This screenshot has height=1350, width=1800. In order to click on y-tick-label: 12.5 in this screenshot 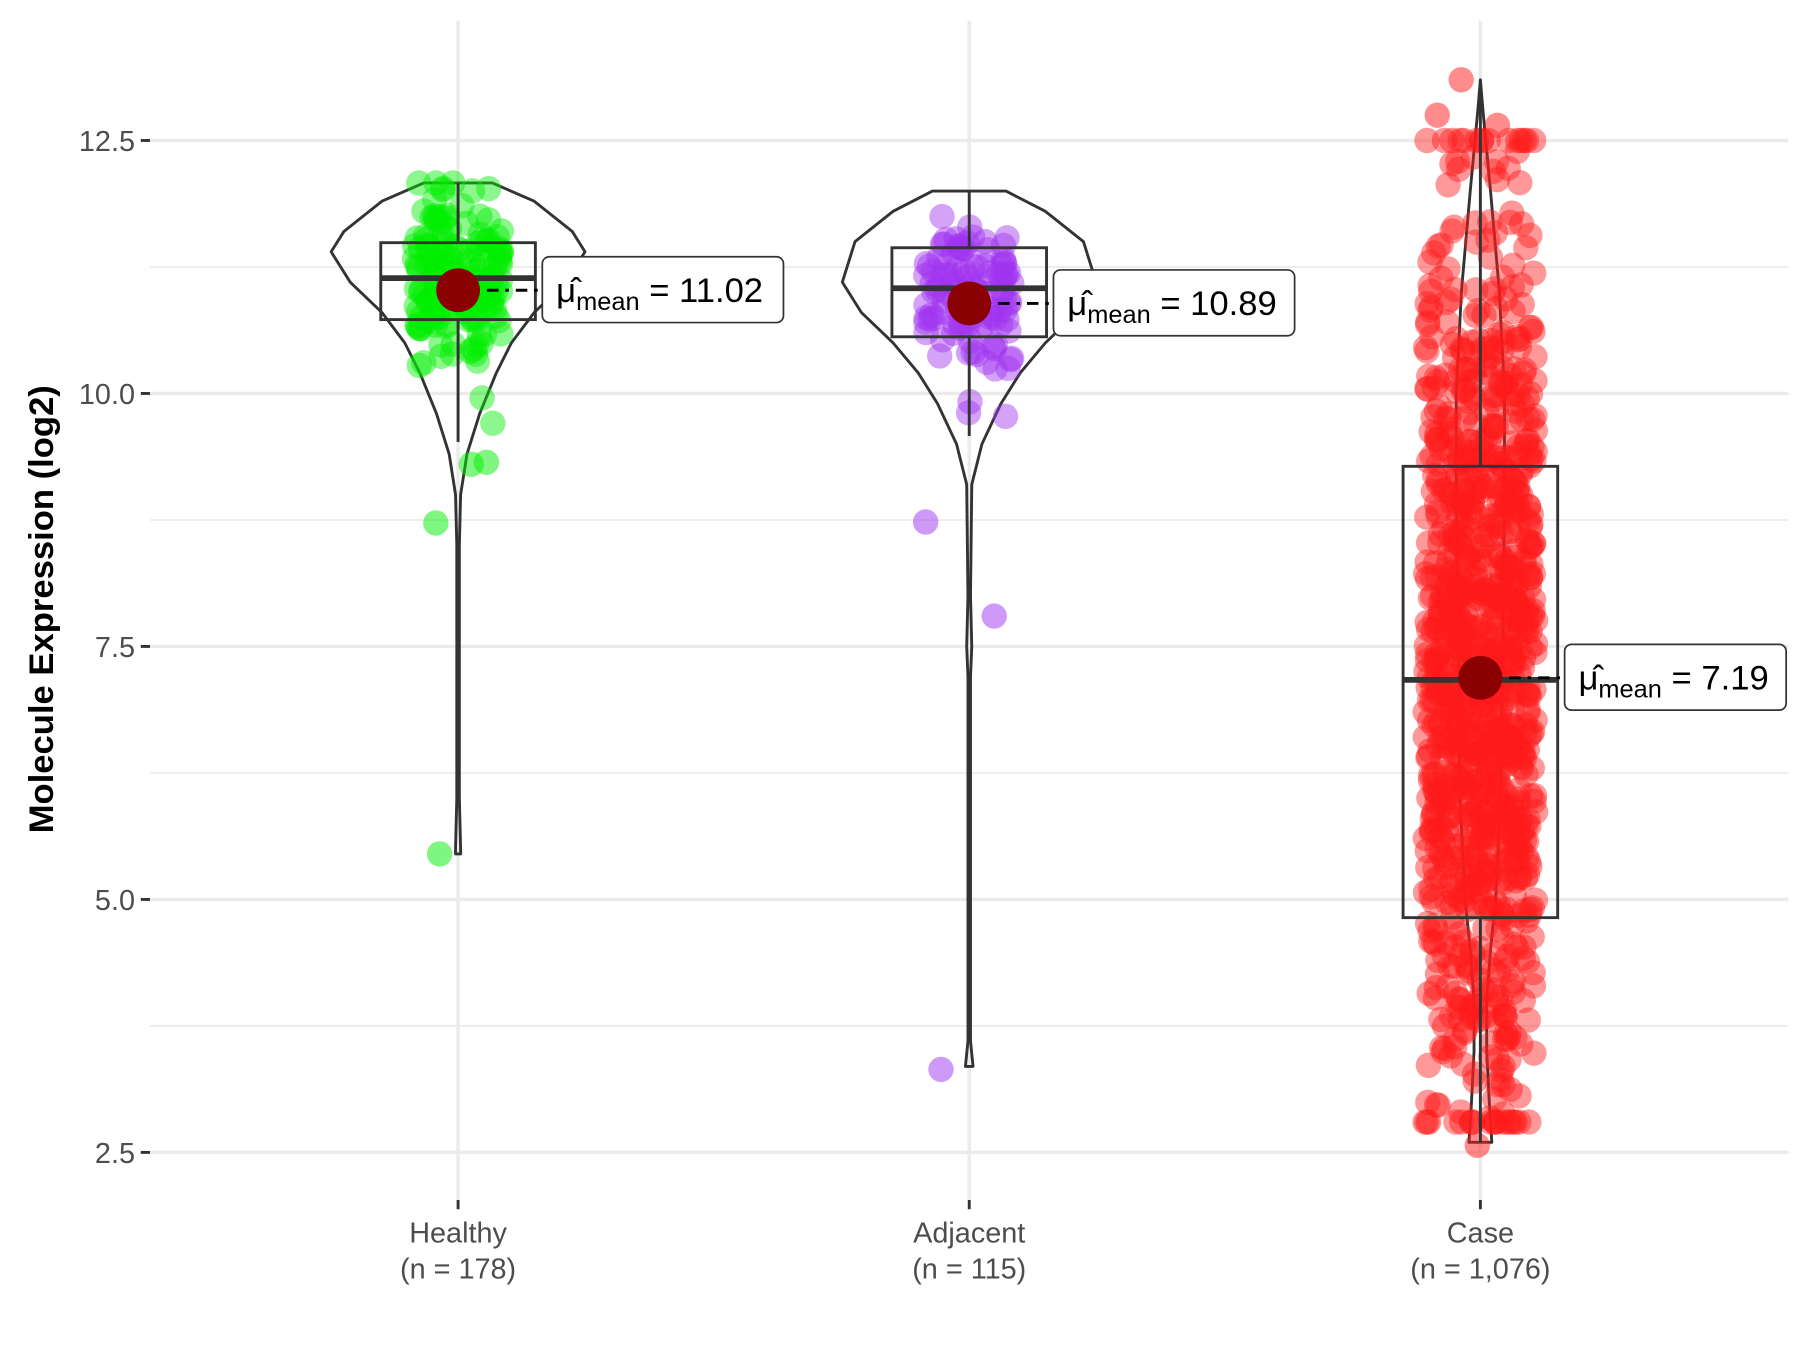, I will do `click(107, 142)`.